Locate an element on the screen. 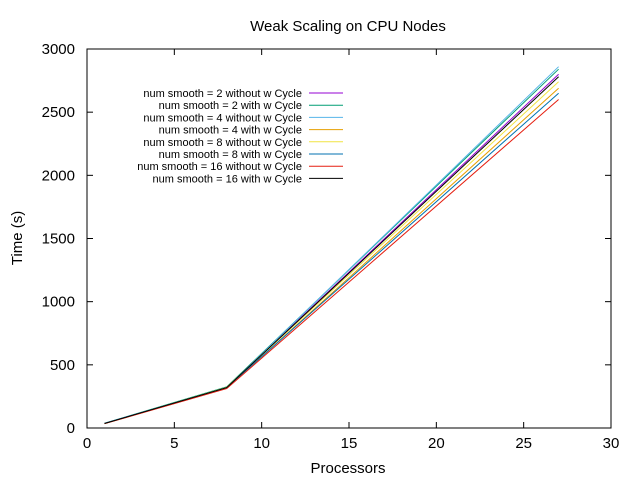 The height and width of the screenshot is (480, 640). x-tick-label: 10 is located at coordinates (261, 443).